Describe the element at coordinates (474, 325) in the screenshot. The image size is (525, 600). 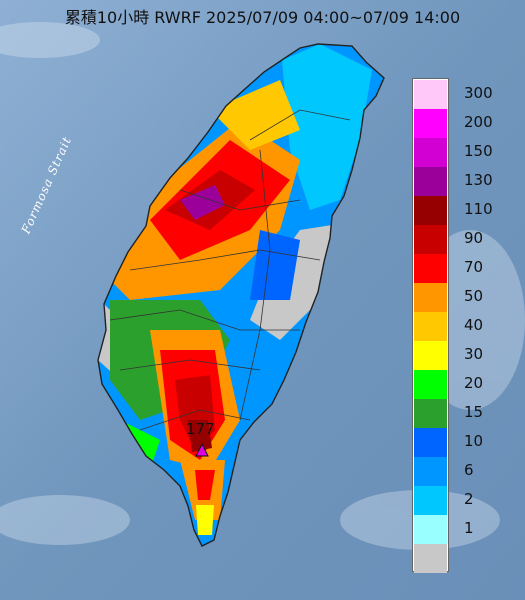
I see `legend-label: 40` at that location.